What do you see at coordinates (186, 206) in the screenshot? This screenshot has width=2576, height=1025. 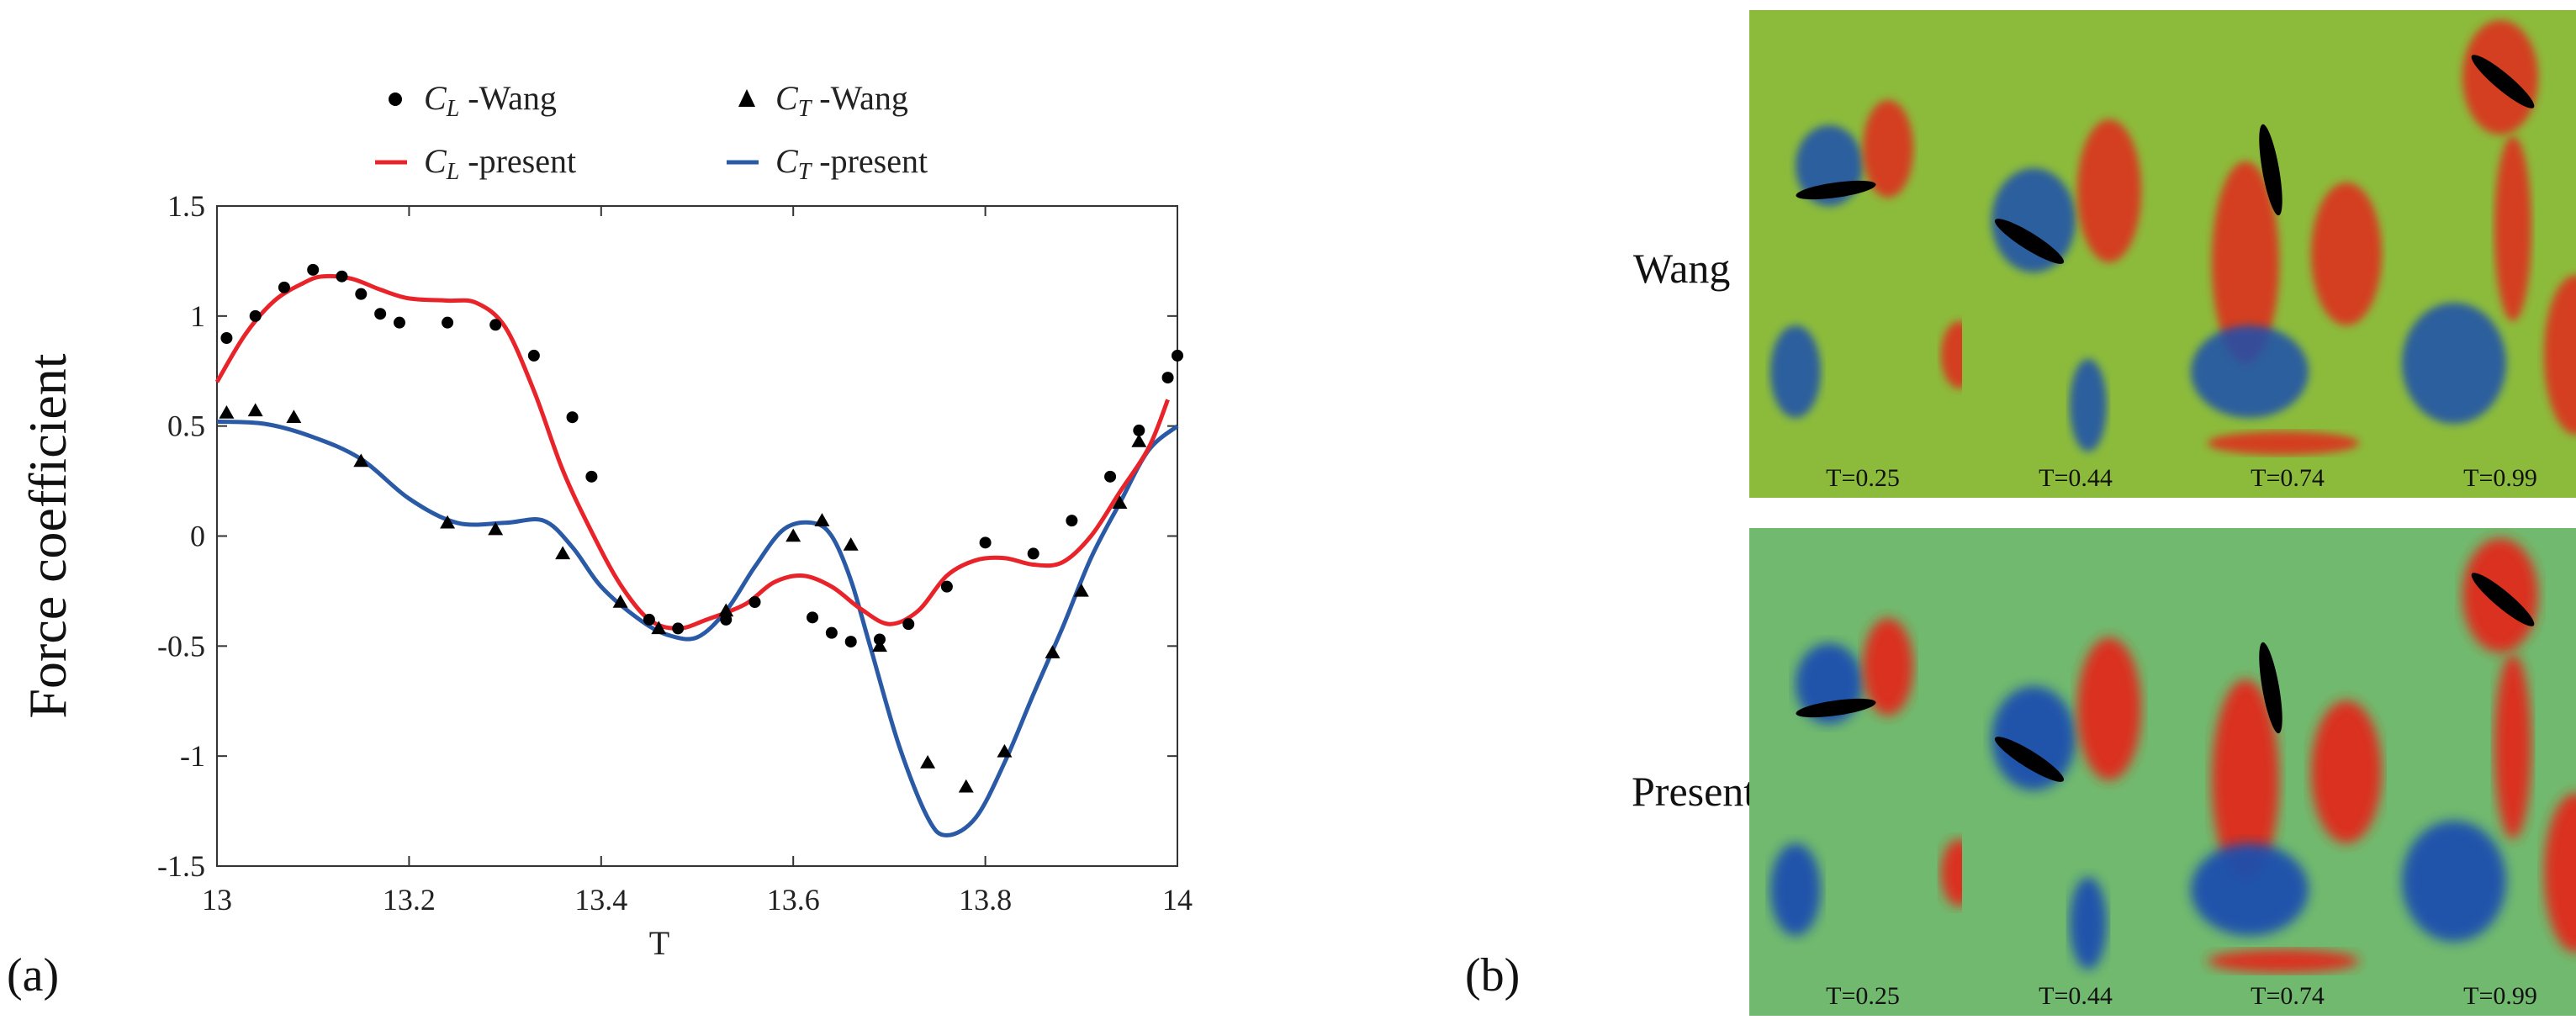 I see `y-tick-label: 1.5` at bounding box center [186, 206].